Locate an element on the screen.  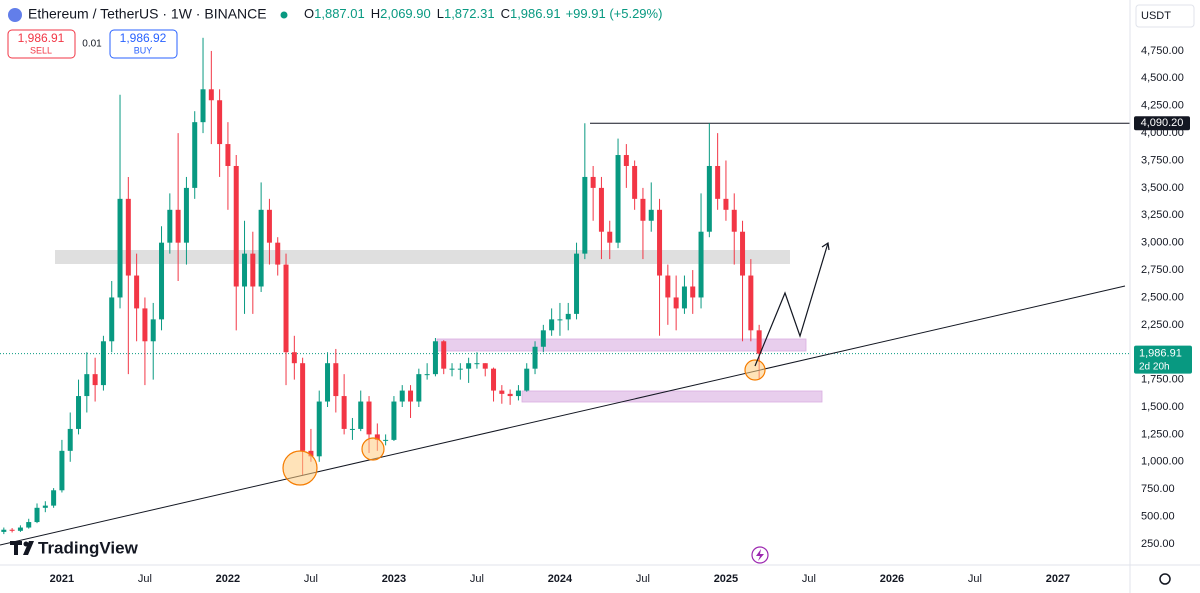
y-tick-label: 2,250.00 is located at coordinates (1162, 325).